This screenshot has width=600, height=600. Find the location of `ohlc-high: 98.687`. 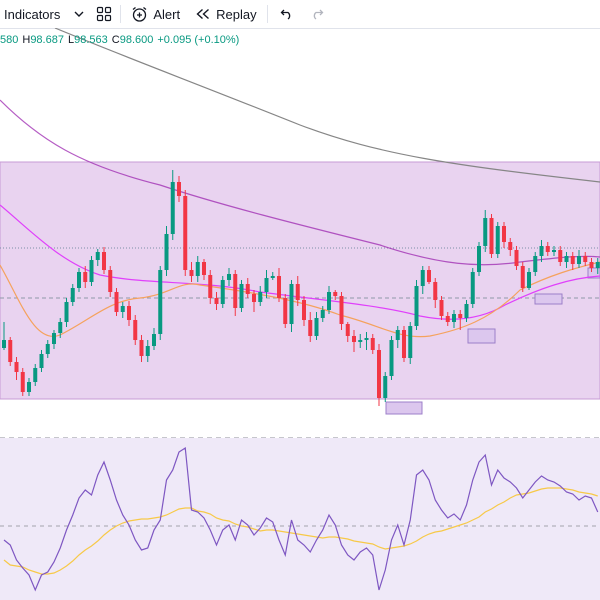

ohlc-high: 98.687 is located at coordinates (47, 40).